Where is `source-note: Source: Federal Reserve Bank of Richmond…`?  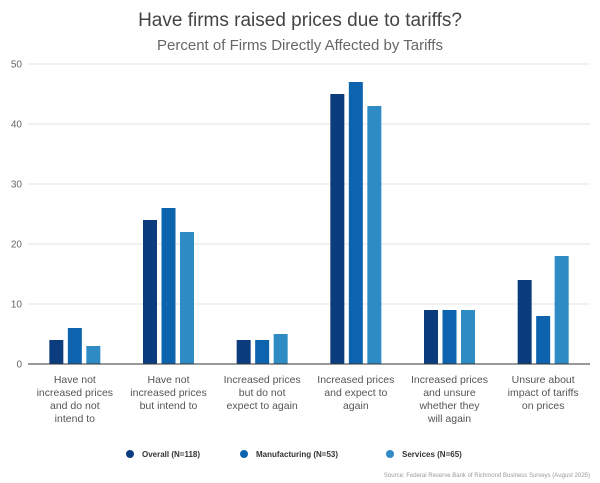
source-note: Source: Federal Reserve Bank of Richmond… is located at coordinates (487, 476).